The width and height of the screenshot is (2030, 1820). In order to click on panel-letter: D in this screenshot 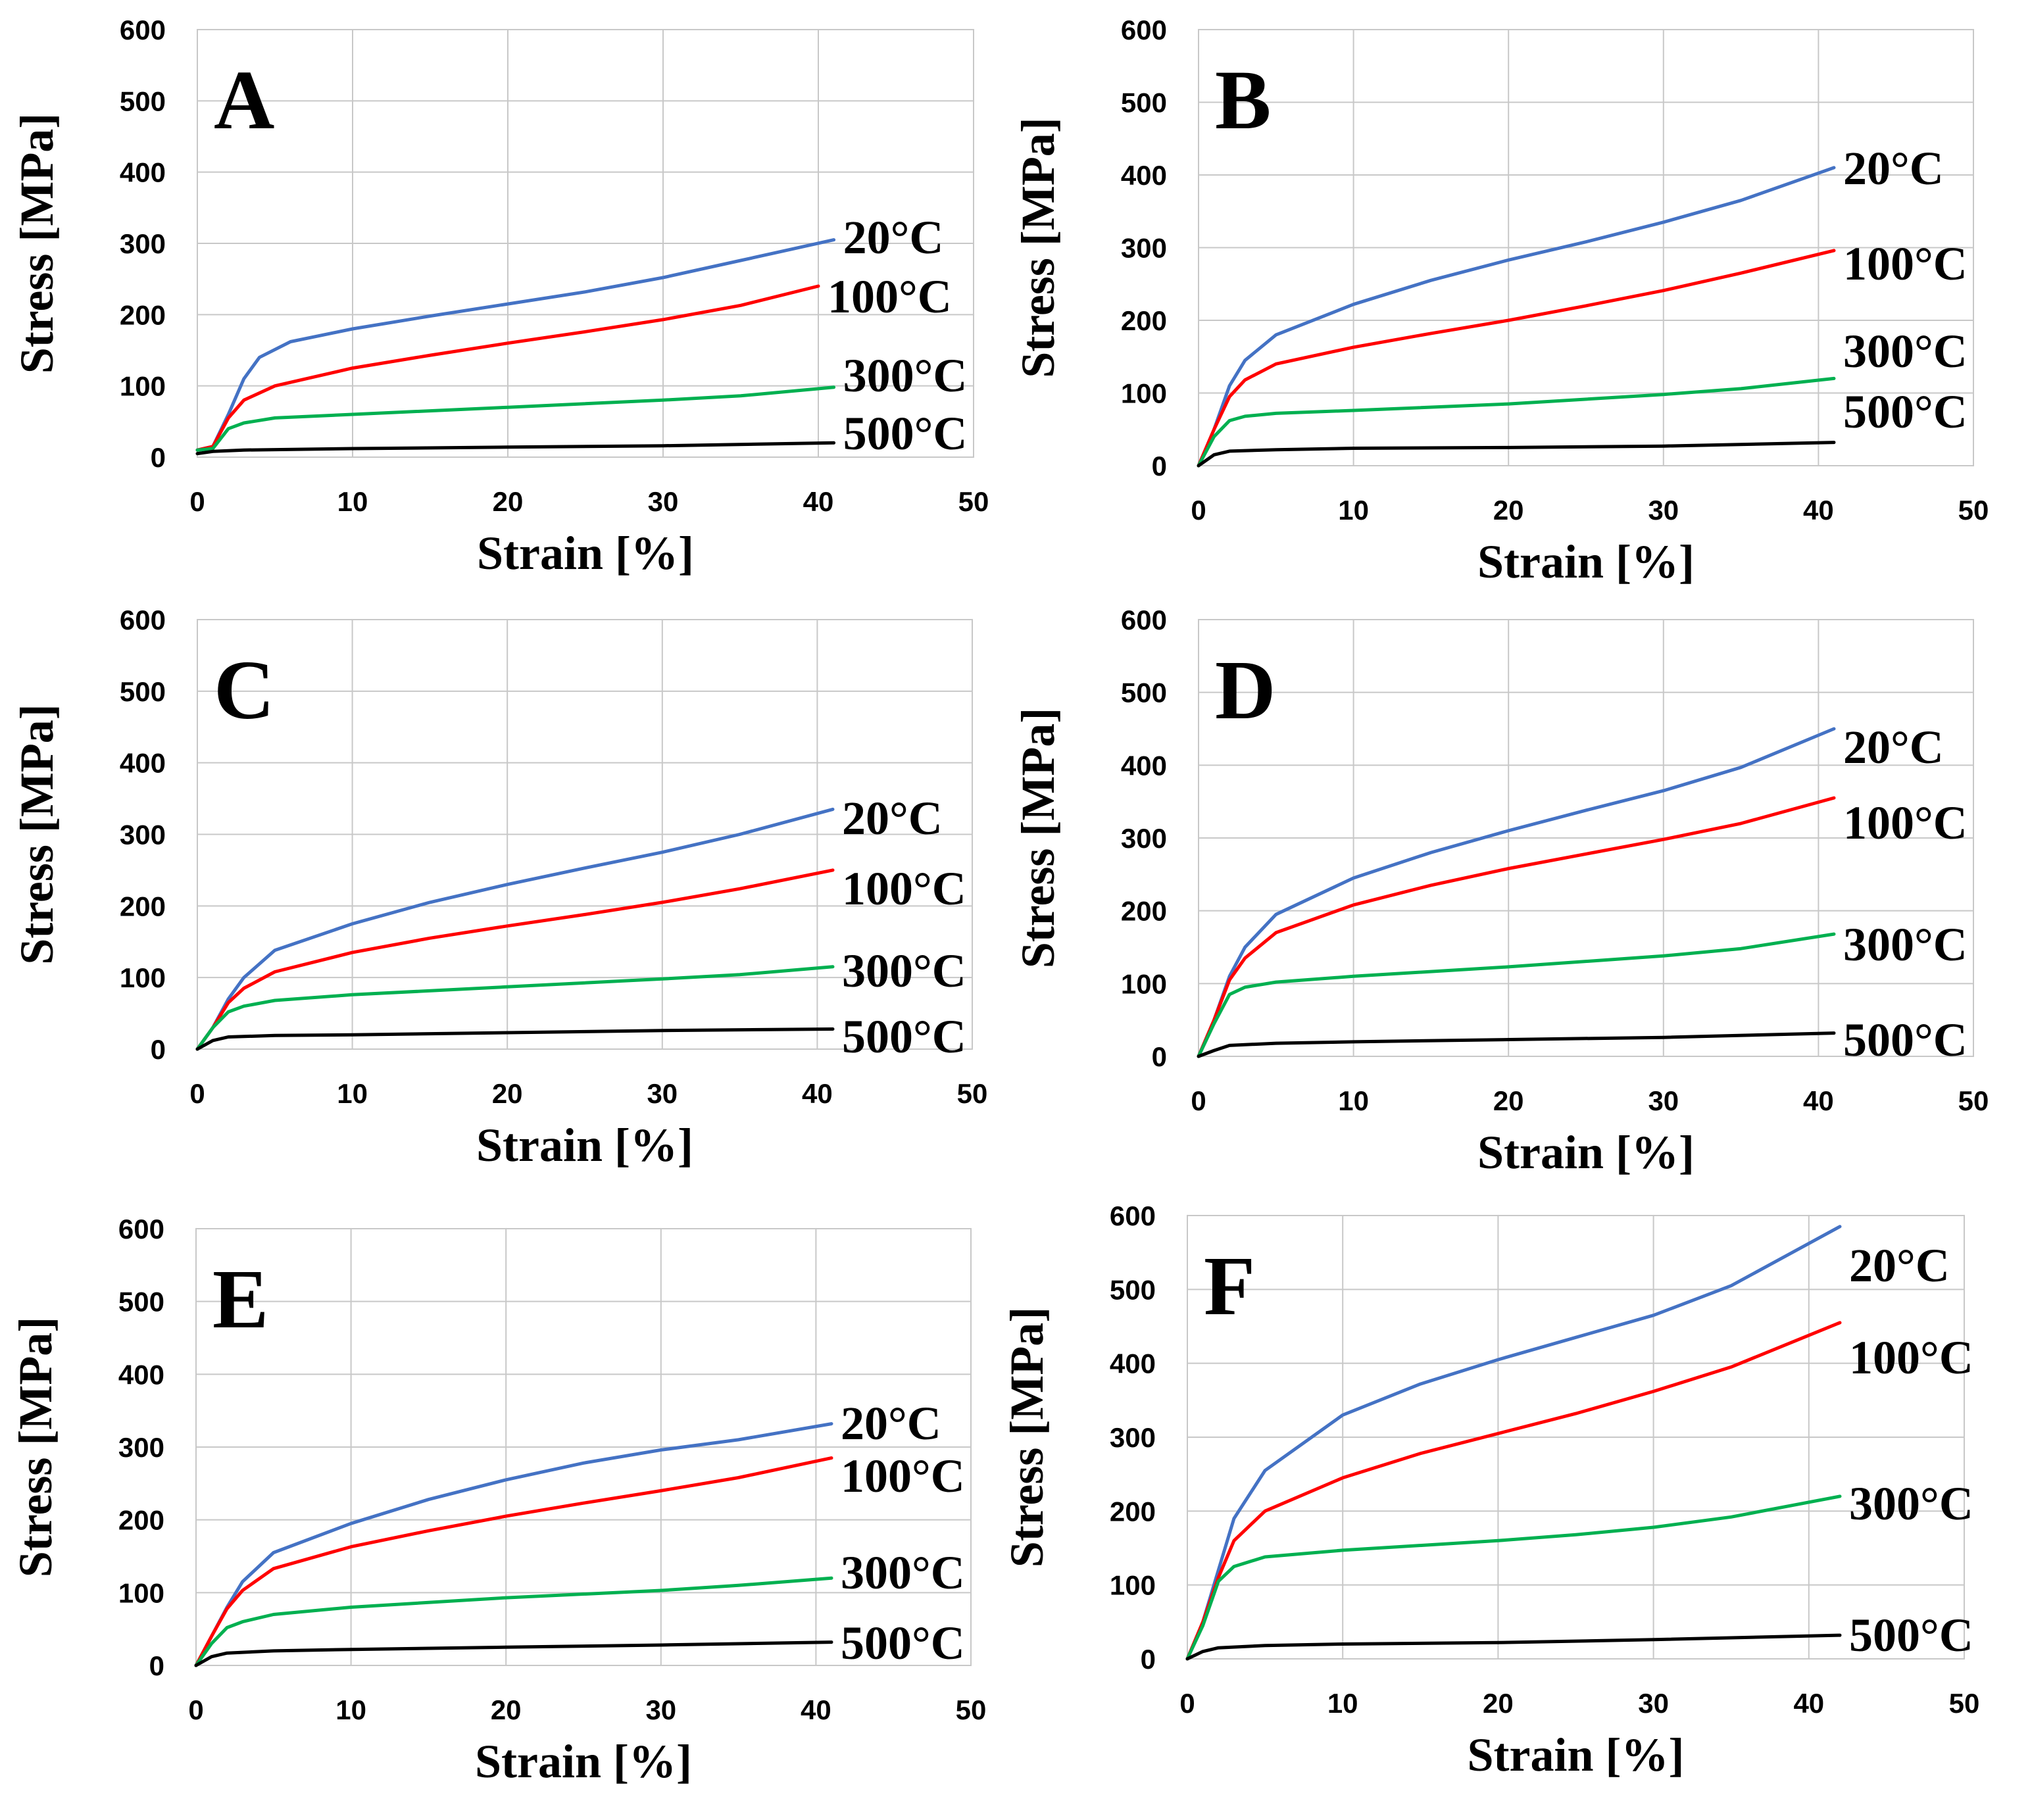, I will do `click(1245, 690)`.